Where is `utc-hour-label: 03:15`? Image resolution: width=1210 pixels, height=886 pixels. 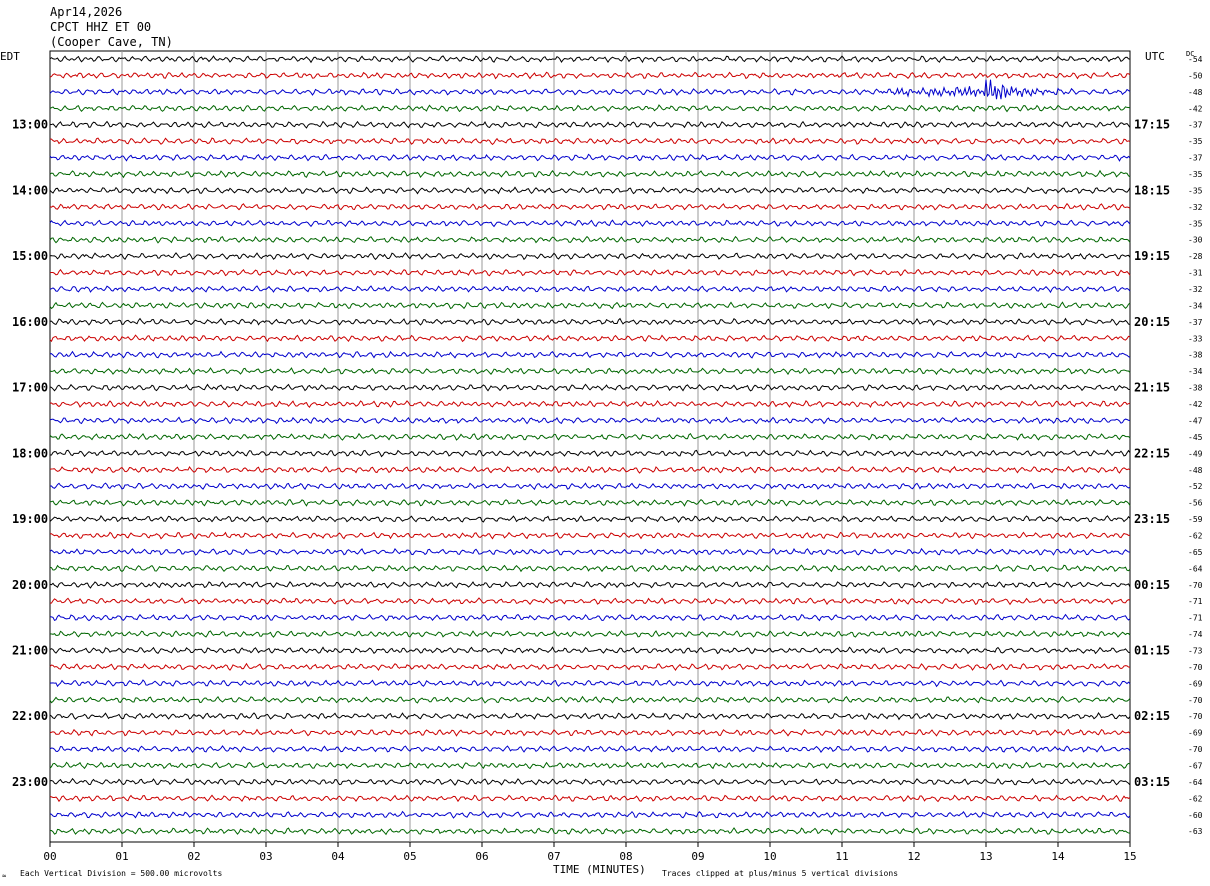
utc-hour-label: 03:15 is located at coordinates (1152, 782).